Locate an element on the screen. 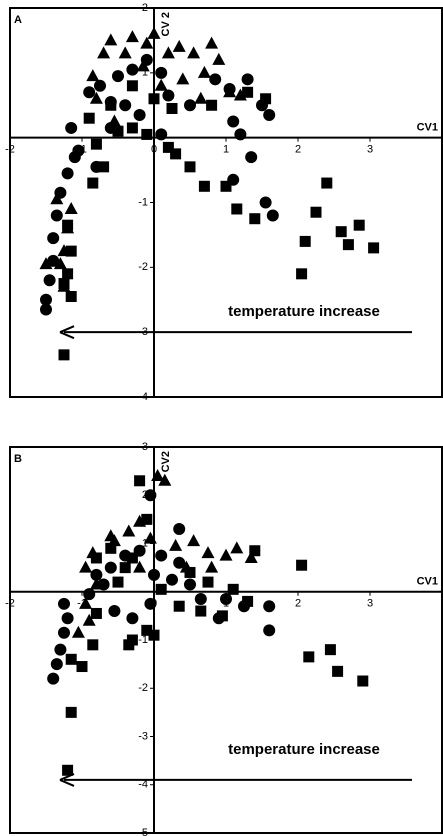 The image size is (443, 836). arrow-head is located at coordinates (67, 780).